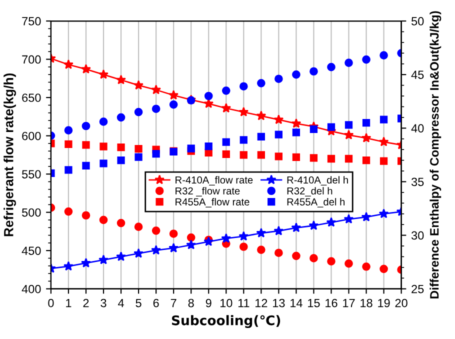 The height and width of the screenshot is (339, 455). What do you see at coordinates (226, 321) in the screenshot?
I see `x-axis-title: Subcooling(℃)` at bounding box center [226, 321].